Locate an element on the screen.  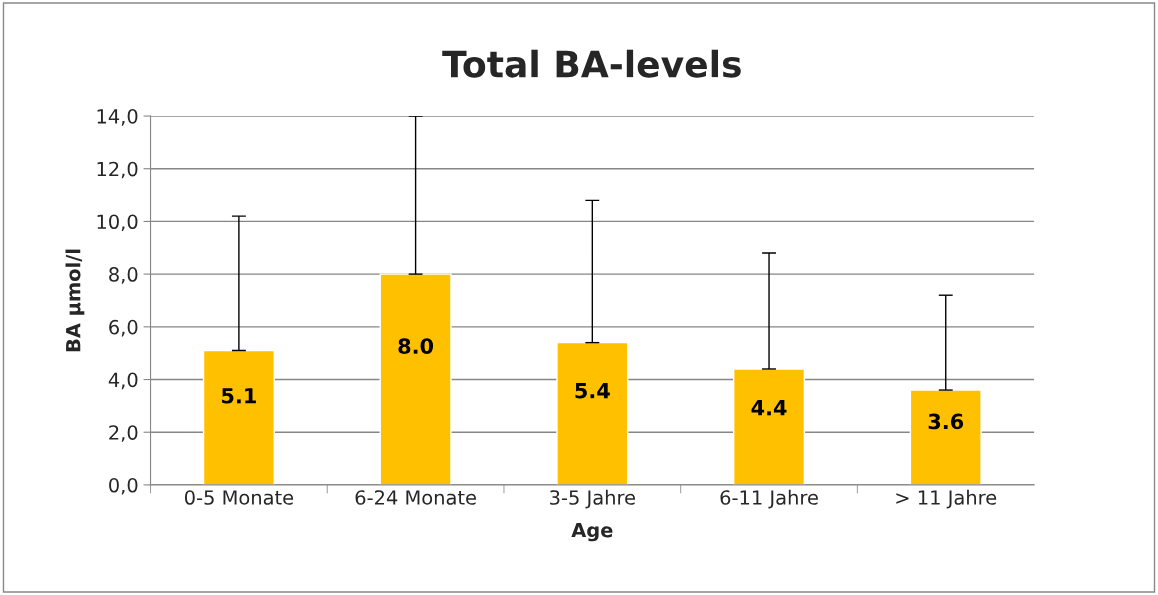
y-tick-label: 2,0 is located at coordinates (123, 433).